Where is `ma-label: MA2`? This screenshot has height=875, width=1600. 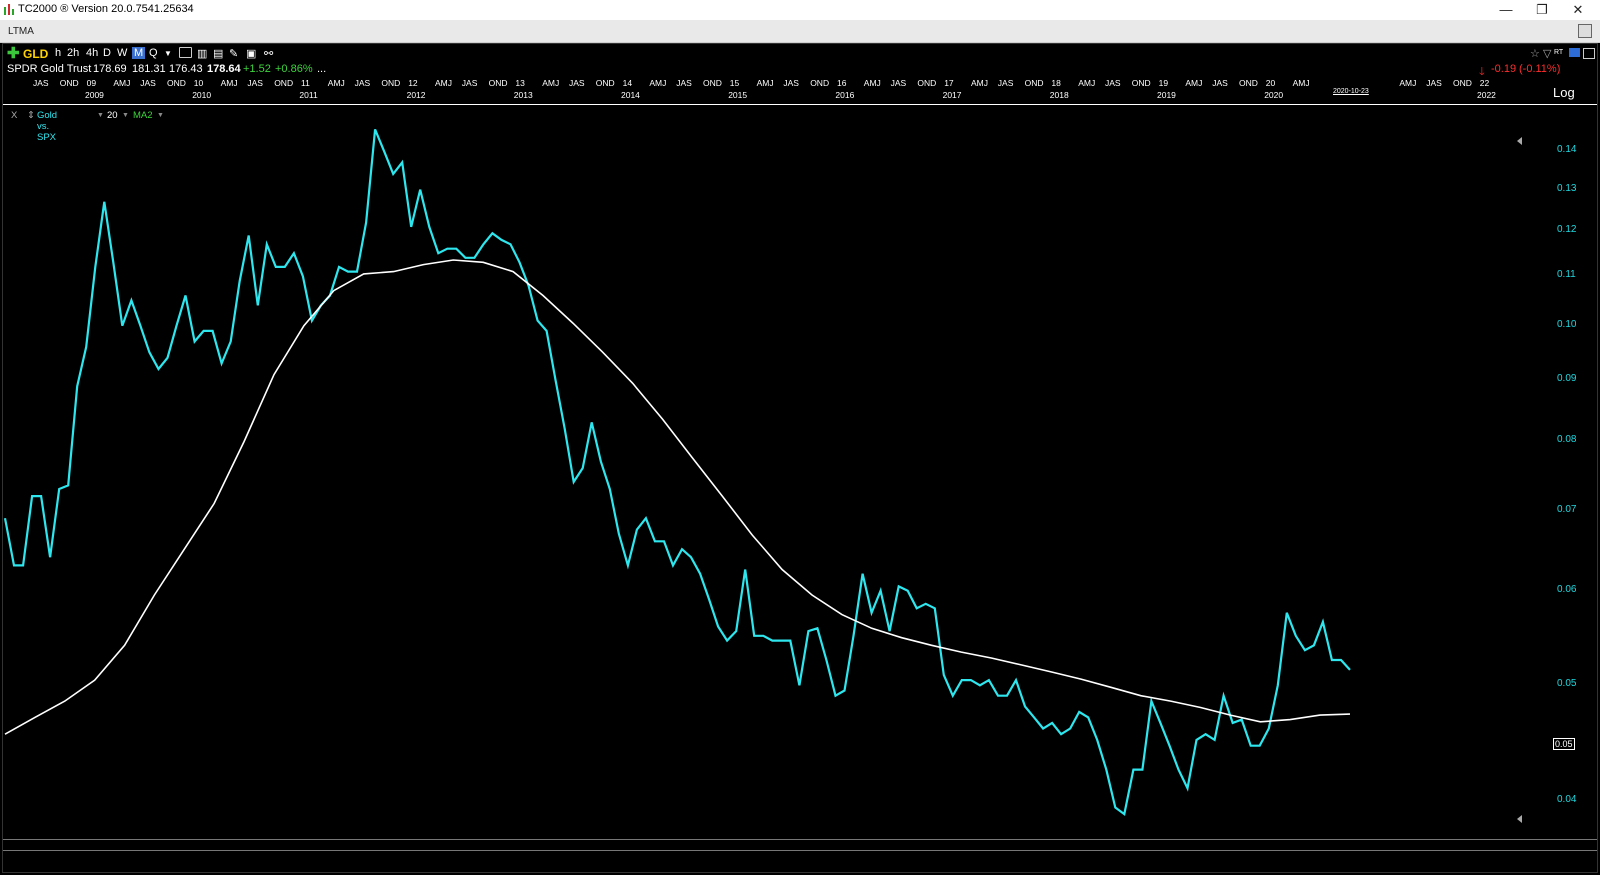 ma-label: MA2 is located at coordinates (143, 115).